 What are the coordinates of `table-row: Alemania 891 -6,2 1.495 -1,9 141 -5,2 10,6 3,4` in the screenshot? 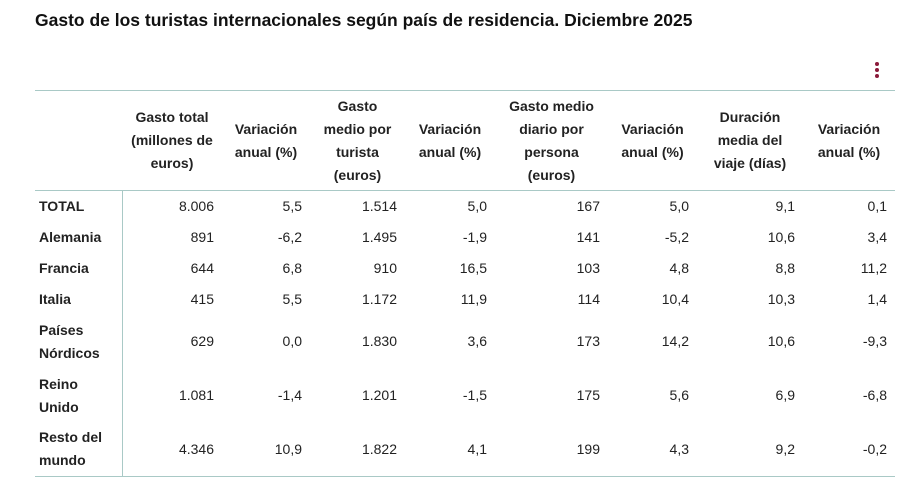 It's located at (465, 237).